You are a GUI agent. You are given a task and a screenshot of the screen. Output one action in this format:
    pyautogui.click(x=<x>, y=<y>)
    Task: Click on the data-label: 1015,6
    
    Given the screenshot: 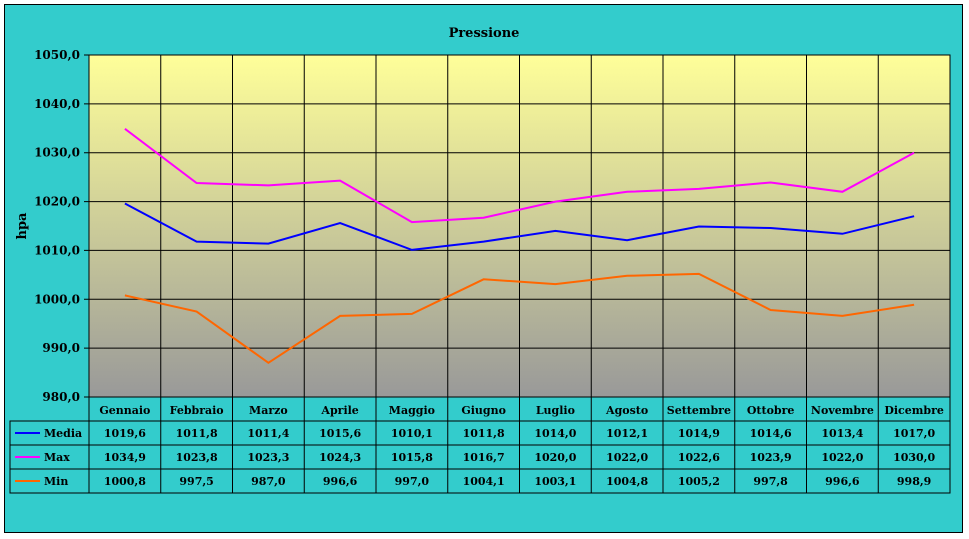 What is the action you would take?
    pyautogui.click(x=340, y=433)
    